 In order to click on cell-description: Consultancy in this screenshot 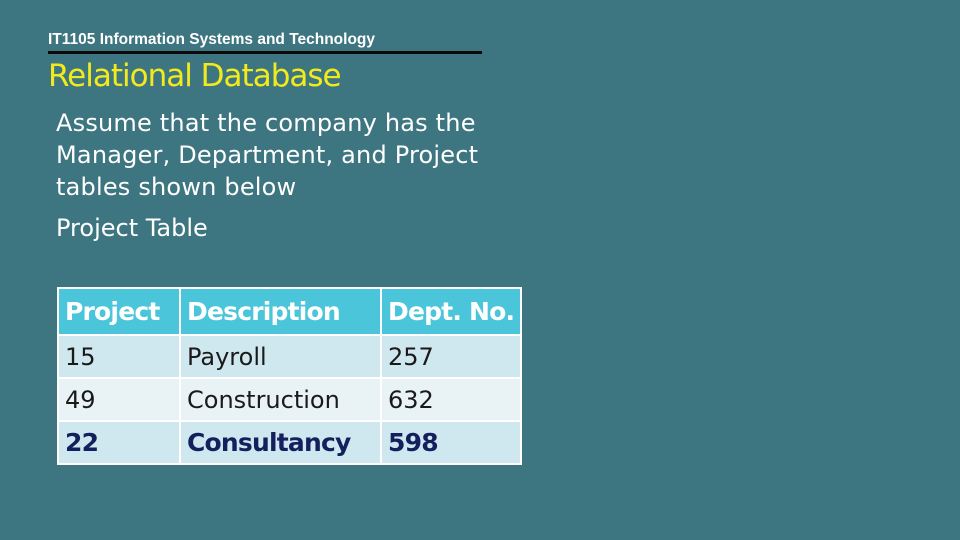, I will do `click(280, 442)`.